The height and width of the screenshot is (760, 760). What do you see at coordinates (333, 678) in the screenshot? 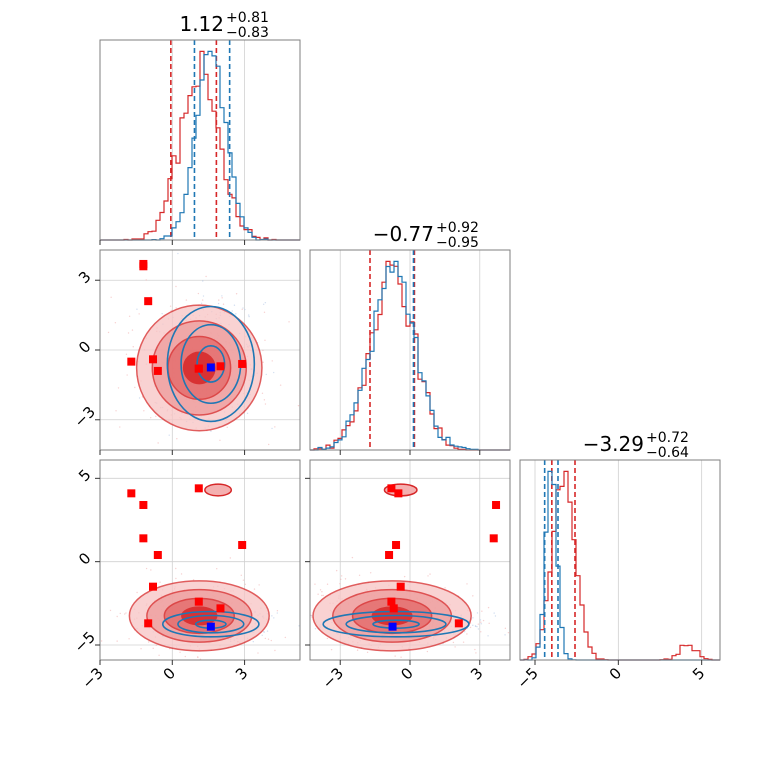
I see `x-tick-label-p2: −3` at bounding box center [333, 678].